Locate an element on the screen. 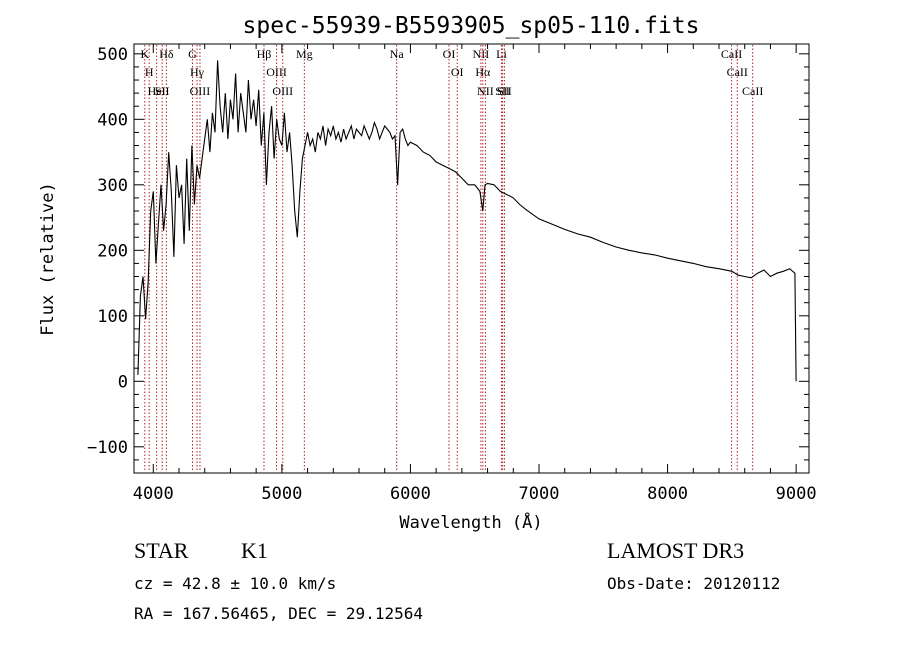 This screenshot has width=900, height=649. object-class: STAR is located at coordinates (161, 550).